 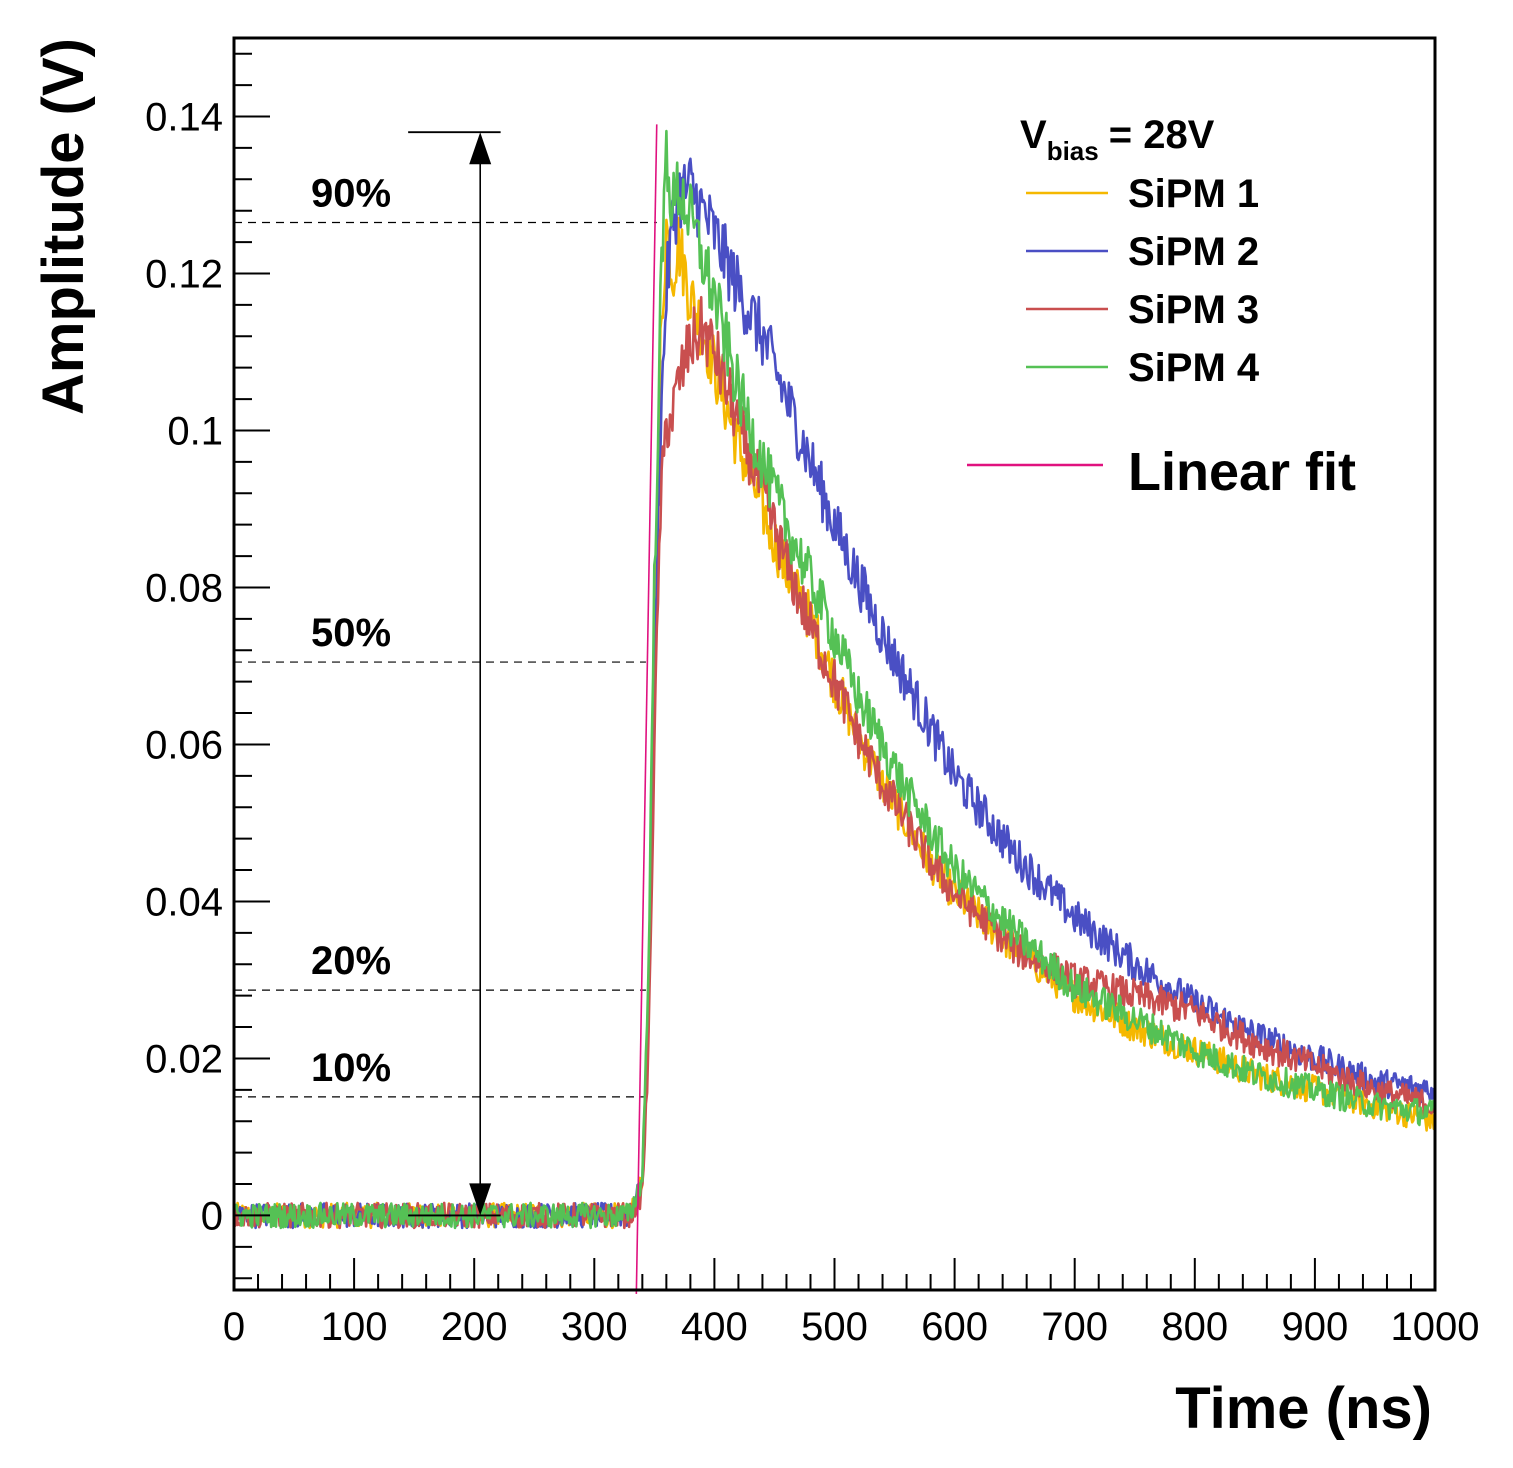 What do you see at coordinates (480, 148) in the screenshot?
I see `arrow-head-up` at bounding box center [480, 148].